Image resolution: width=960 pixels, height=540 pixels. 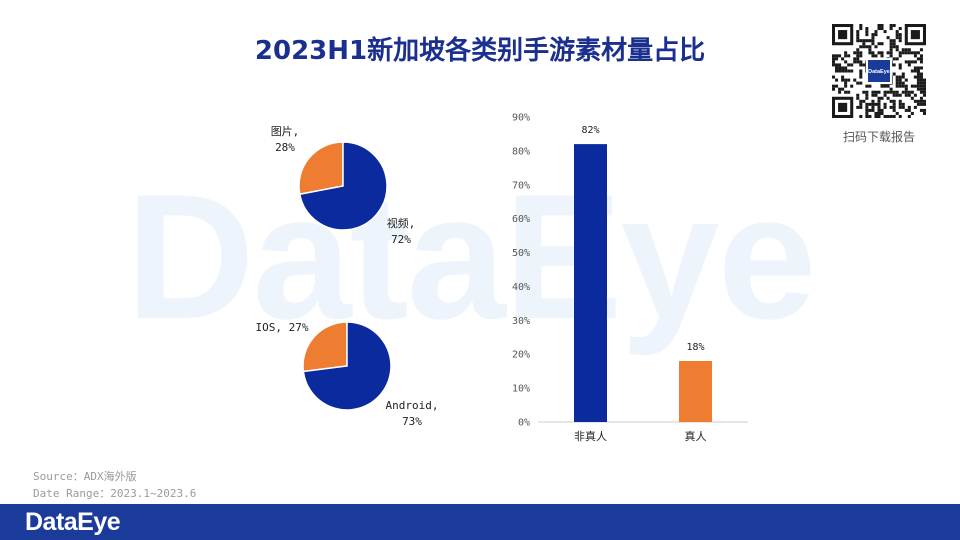 I want to click on pie2-label-android: Android, 73%, so click(x=412, y=414).